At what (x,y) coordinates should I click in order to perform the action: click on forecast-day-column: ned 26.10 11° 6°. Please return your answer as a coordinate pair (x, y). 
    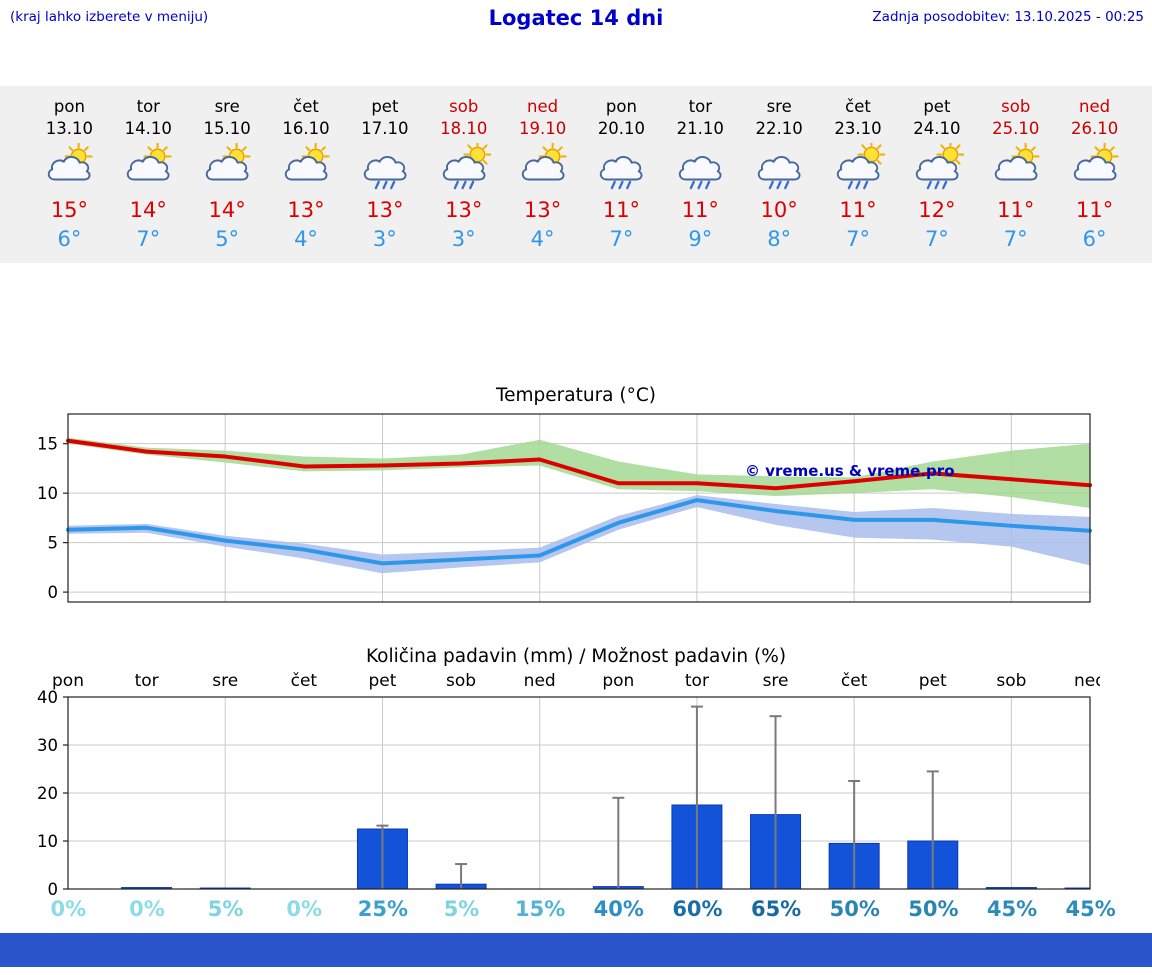
    Looking at the image, I should click on (1094, 173).